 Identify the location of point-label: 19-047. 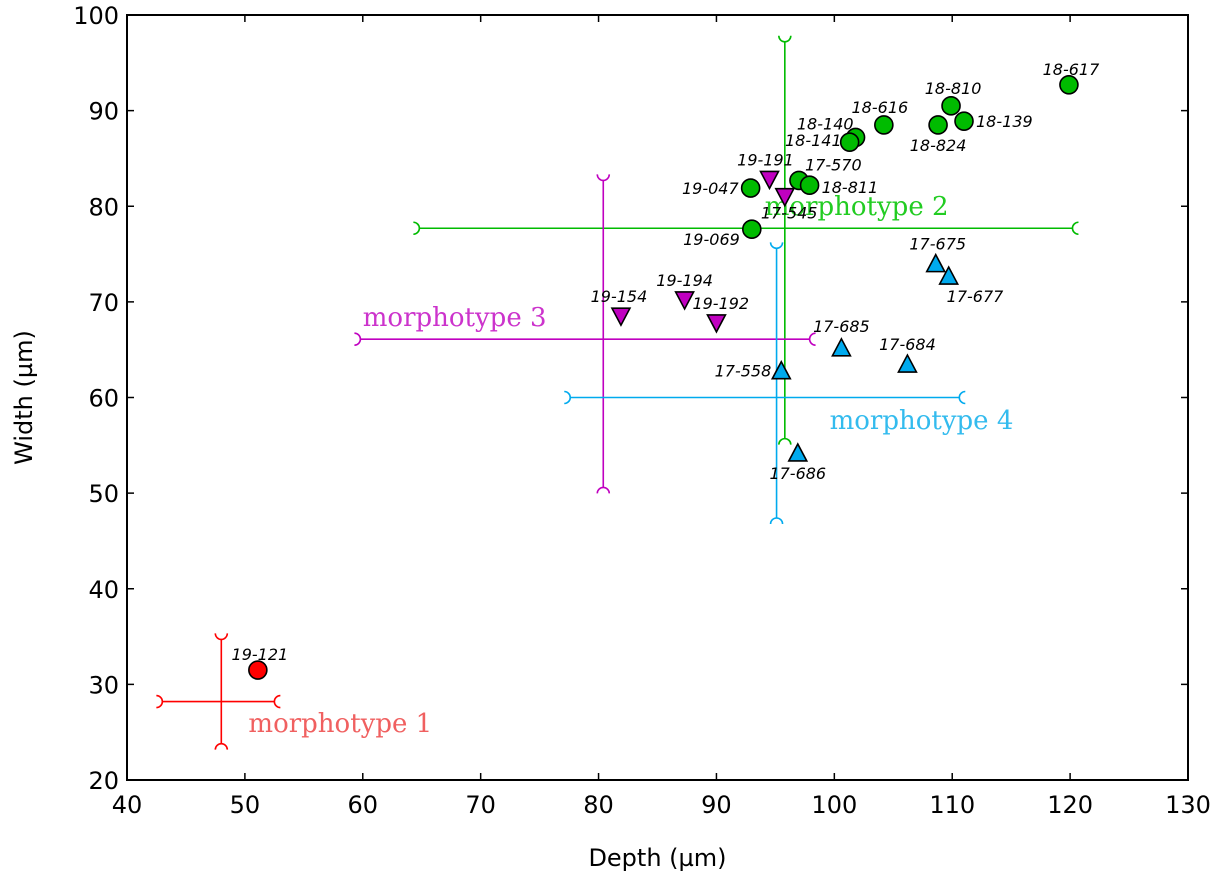
(710, 188).